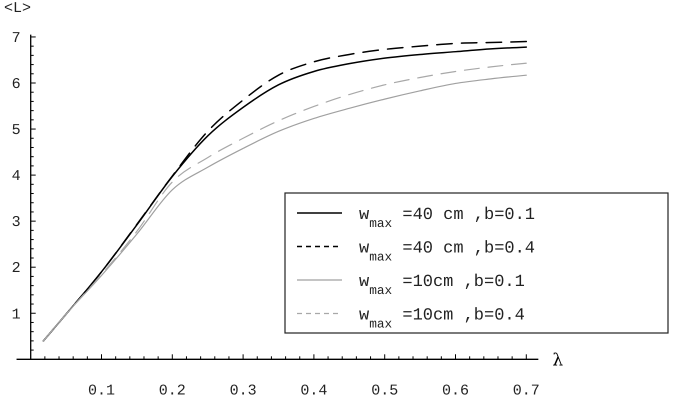 Image resolution: width=674 pixels, height=405 pixels. I want to click on y-tick-label: 7, so click(16, 38).